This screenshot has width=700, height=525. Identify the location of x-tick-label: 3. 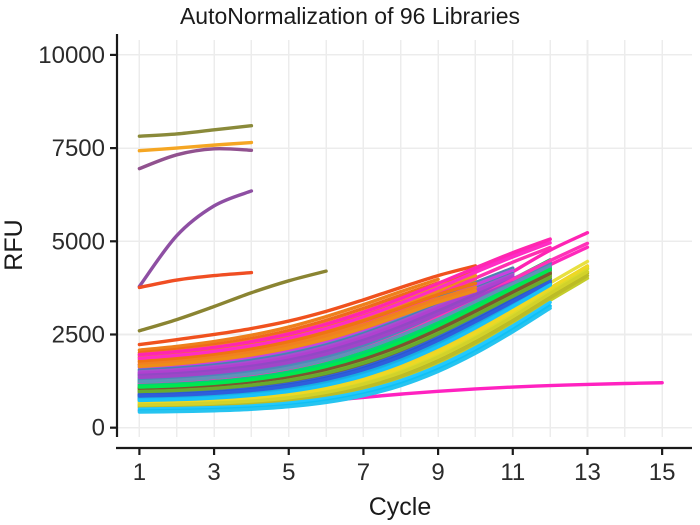
(213, 472).